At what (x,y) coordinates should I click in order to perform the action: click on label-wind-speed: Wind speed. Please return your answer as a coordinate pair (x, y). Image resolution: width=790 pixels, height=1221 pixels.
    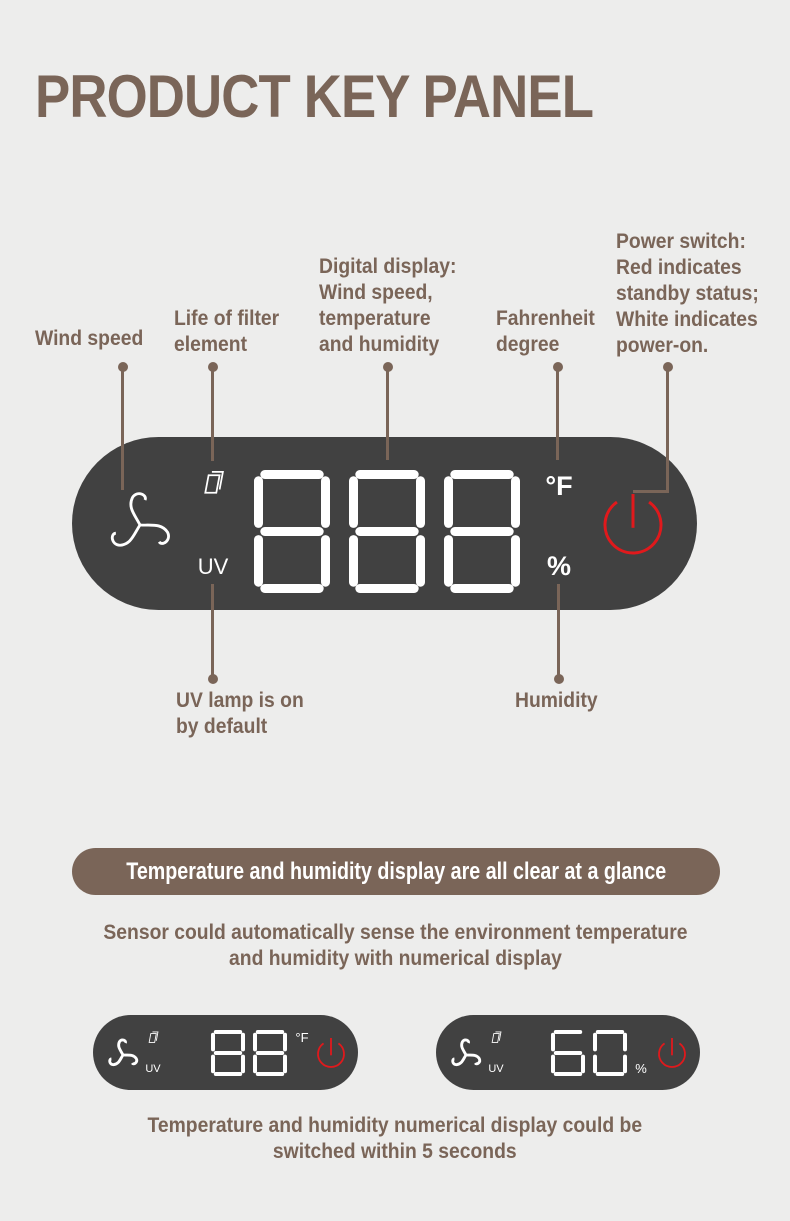
    Looking at the image, I should click on (89, 338).